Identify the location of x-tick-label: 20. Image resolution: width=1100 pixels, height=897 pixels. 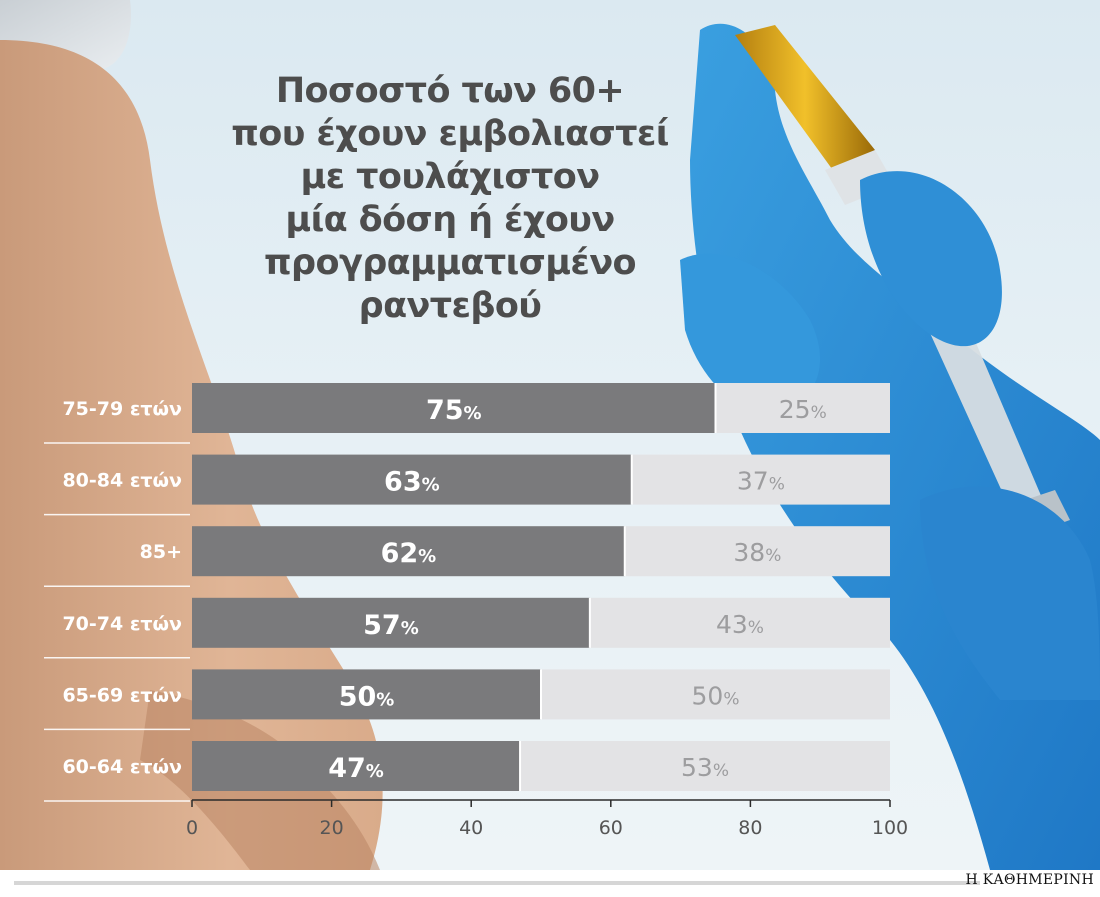
(332, 828).